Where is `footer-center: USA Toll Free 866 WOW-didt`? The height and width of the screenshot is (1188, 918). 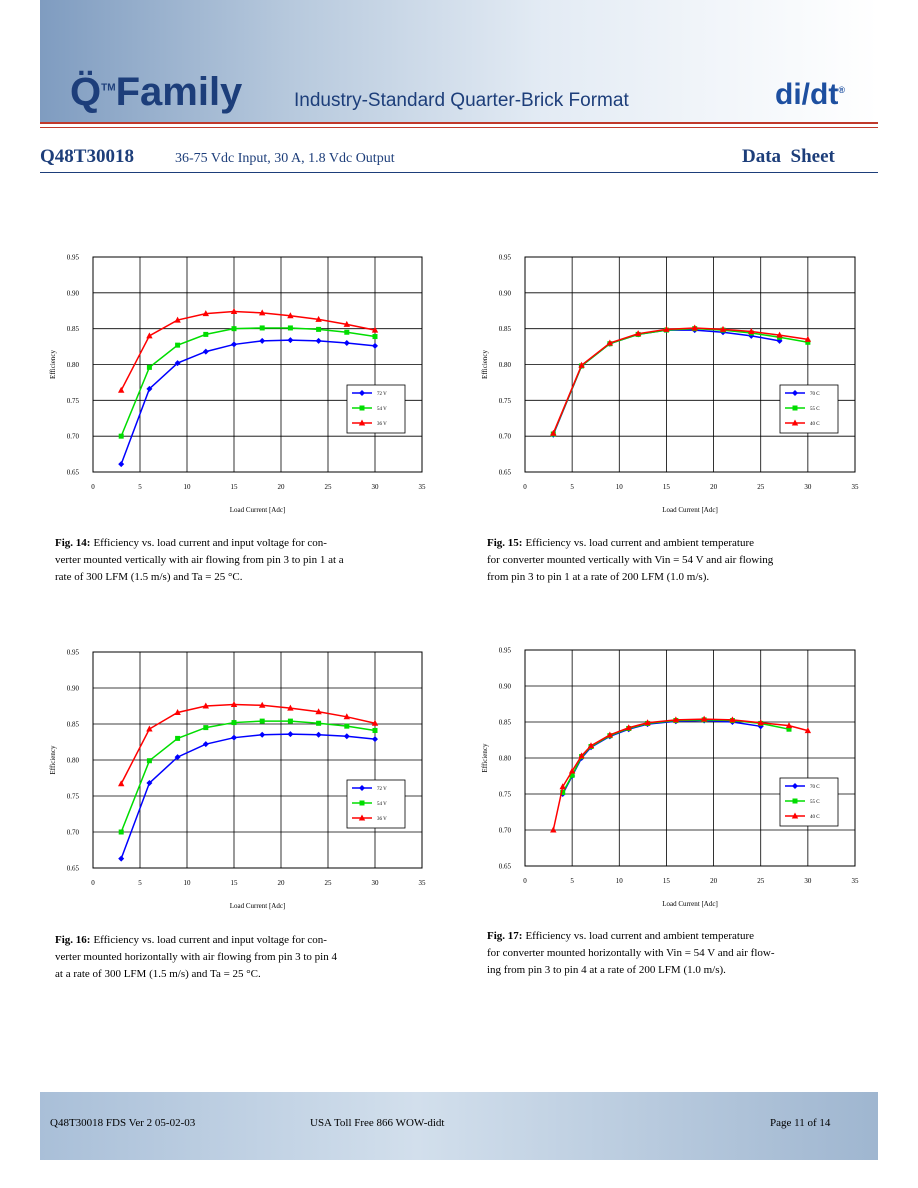
footer-center: USA Toll Free 866 WOW-didt is located at coordinates (377, 1123).